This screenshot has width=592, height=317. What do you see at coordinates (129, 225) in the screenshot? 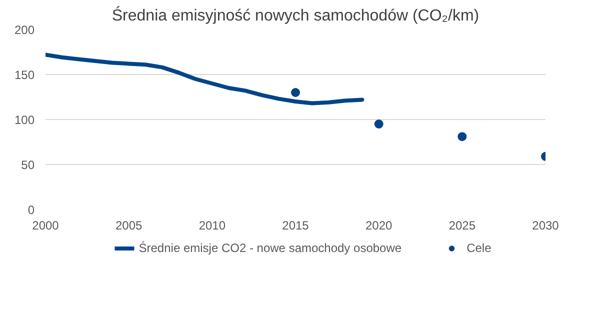
I see `x-tick-label: 2005` at bounding box center [129, 225].